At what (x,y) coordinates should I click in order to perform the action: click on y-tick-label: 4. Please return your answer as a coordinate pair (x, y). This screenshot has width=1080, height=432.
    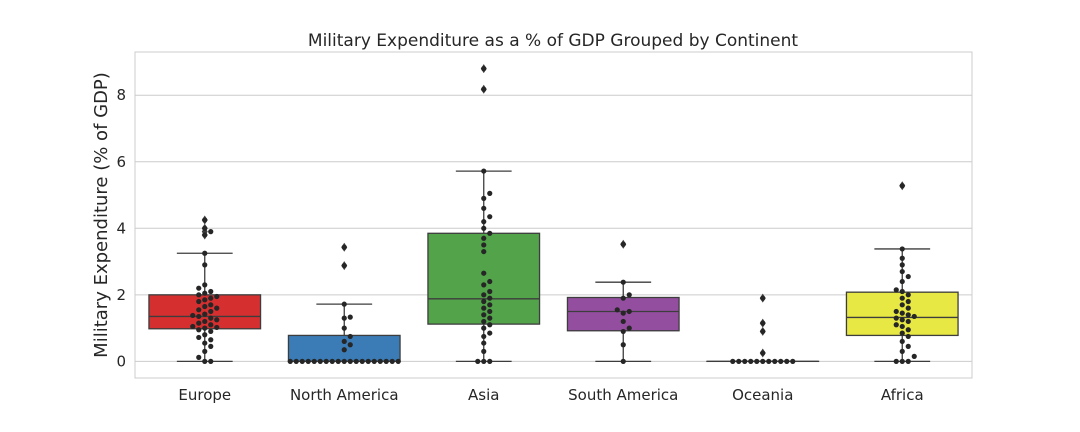
    Looking at the image, I should click on (121, 228).